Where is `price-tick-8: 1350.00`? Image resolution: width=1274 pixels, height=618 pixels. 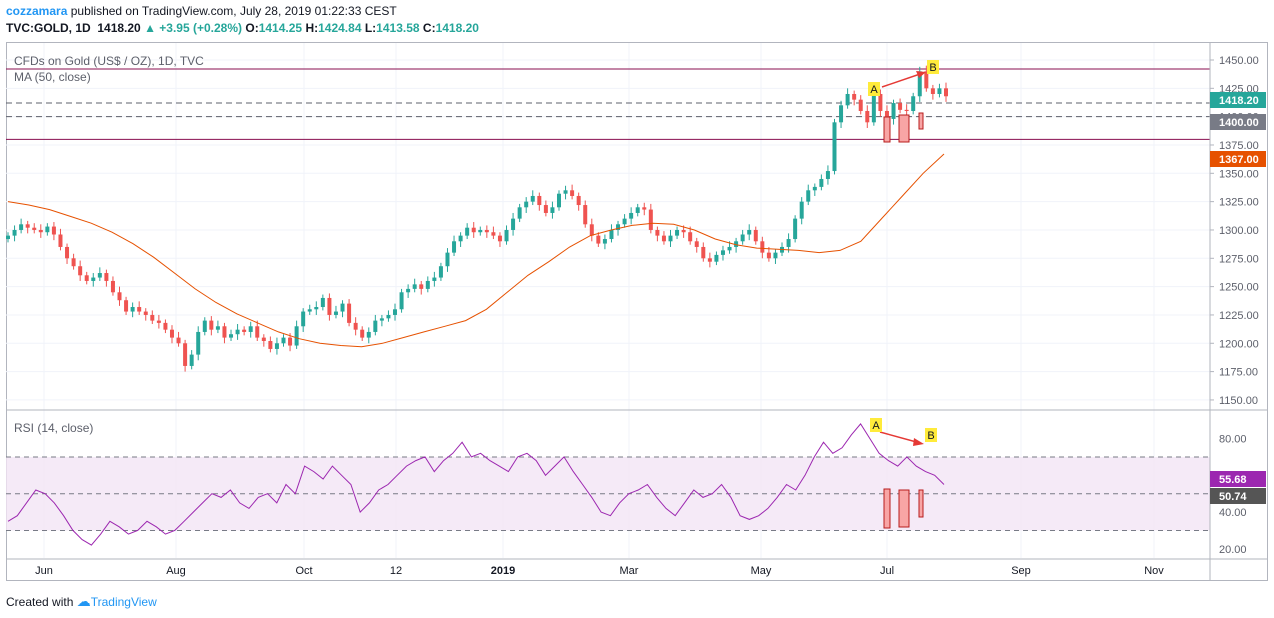 price-tick-8: 1350.00 is located at coordinates (1239, 174).